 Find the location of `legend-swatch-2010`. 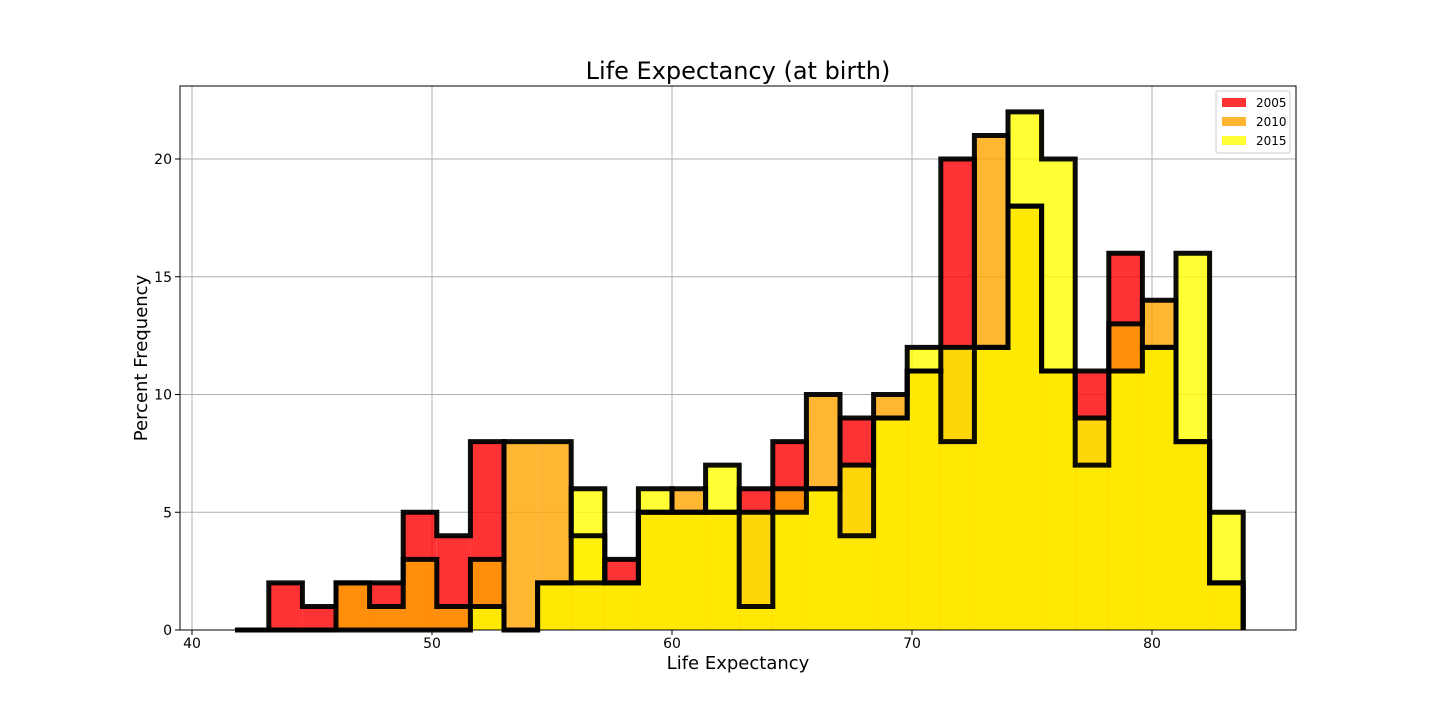

legend-swatch-2010 is located at coordinates (1234, 121).